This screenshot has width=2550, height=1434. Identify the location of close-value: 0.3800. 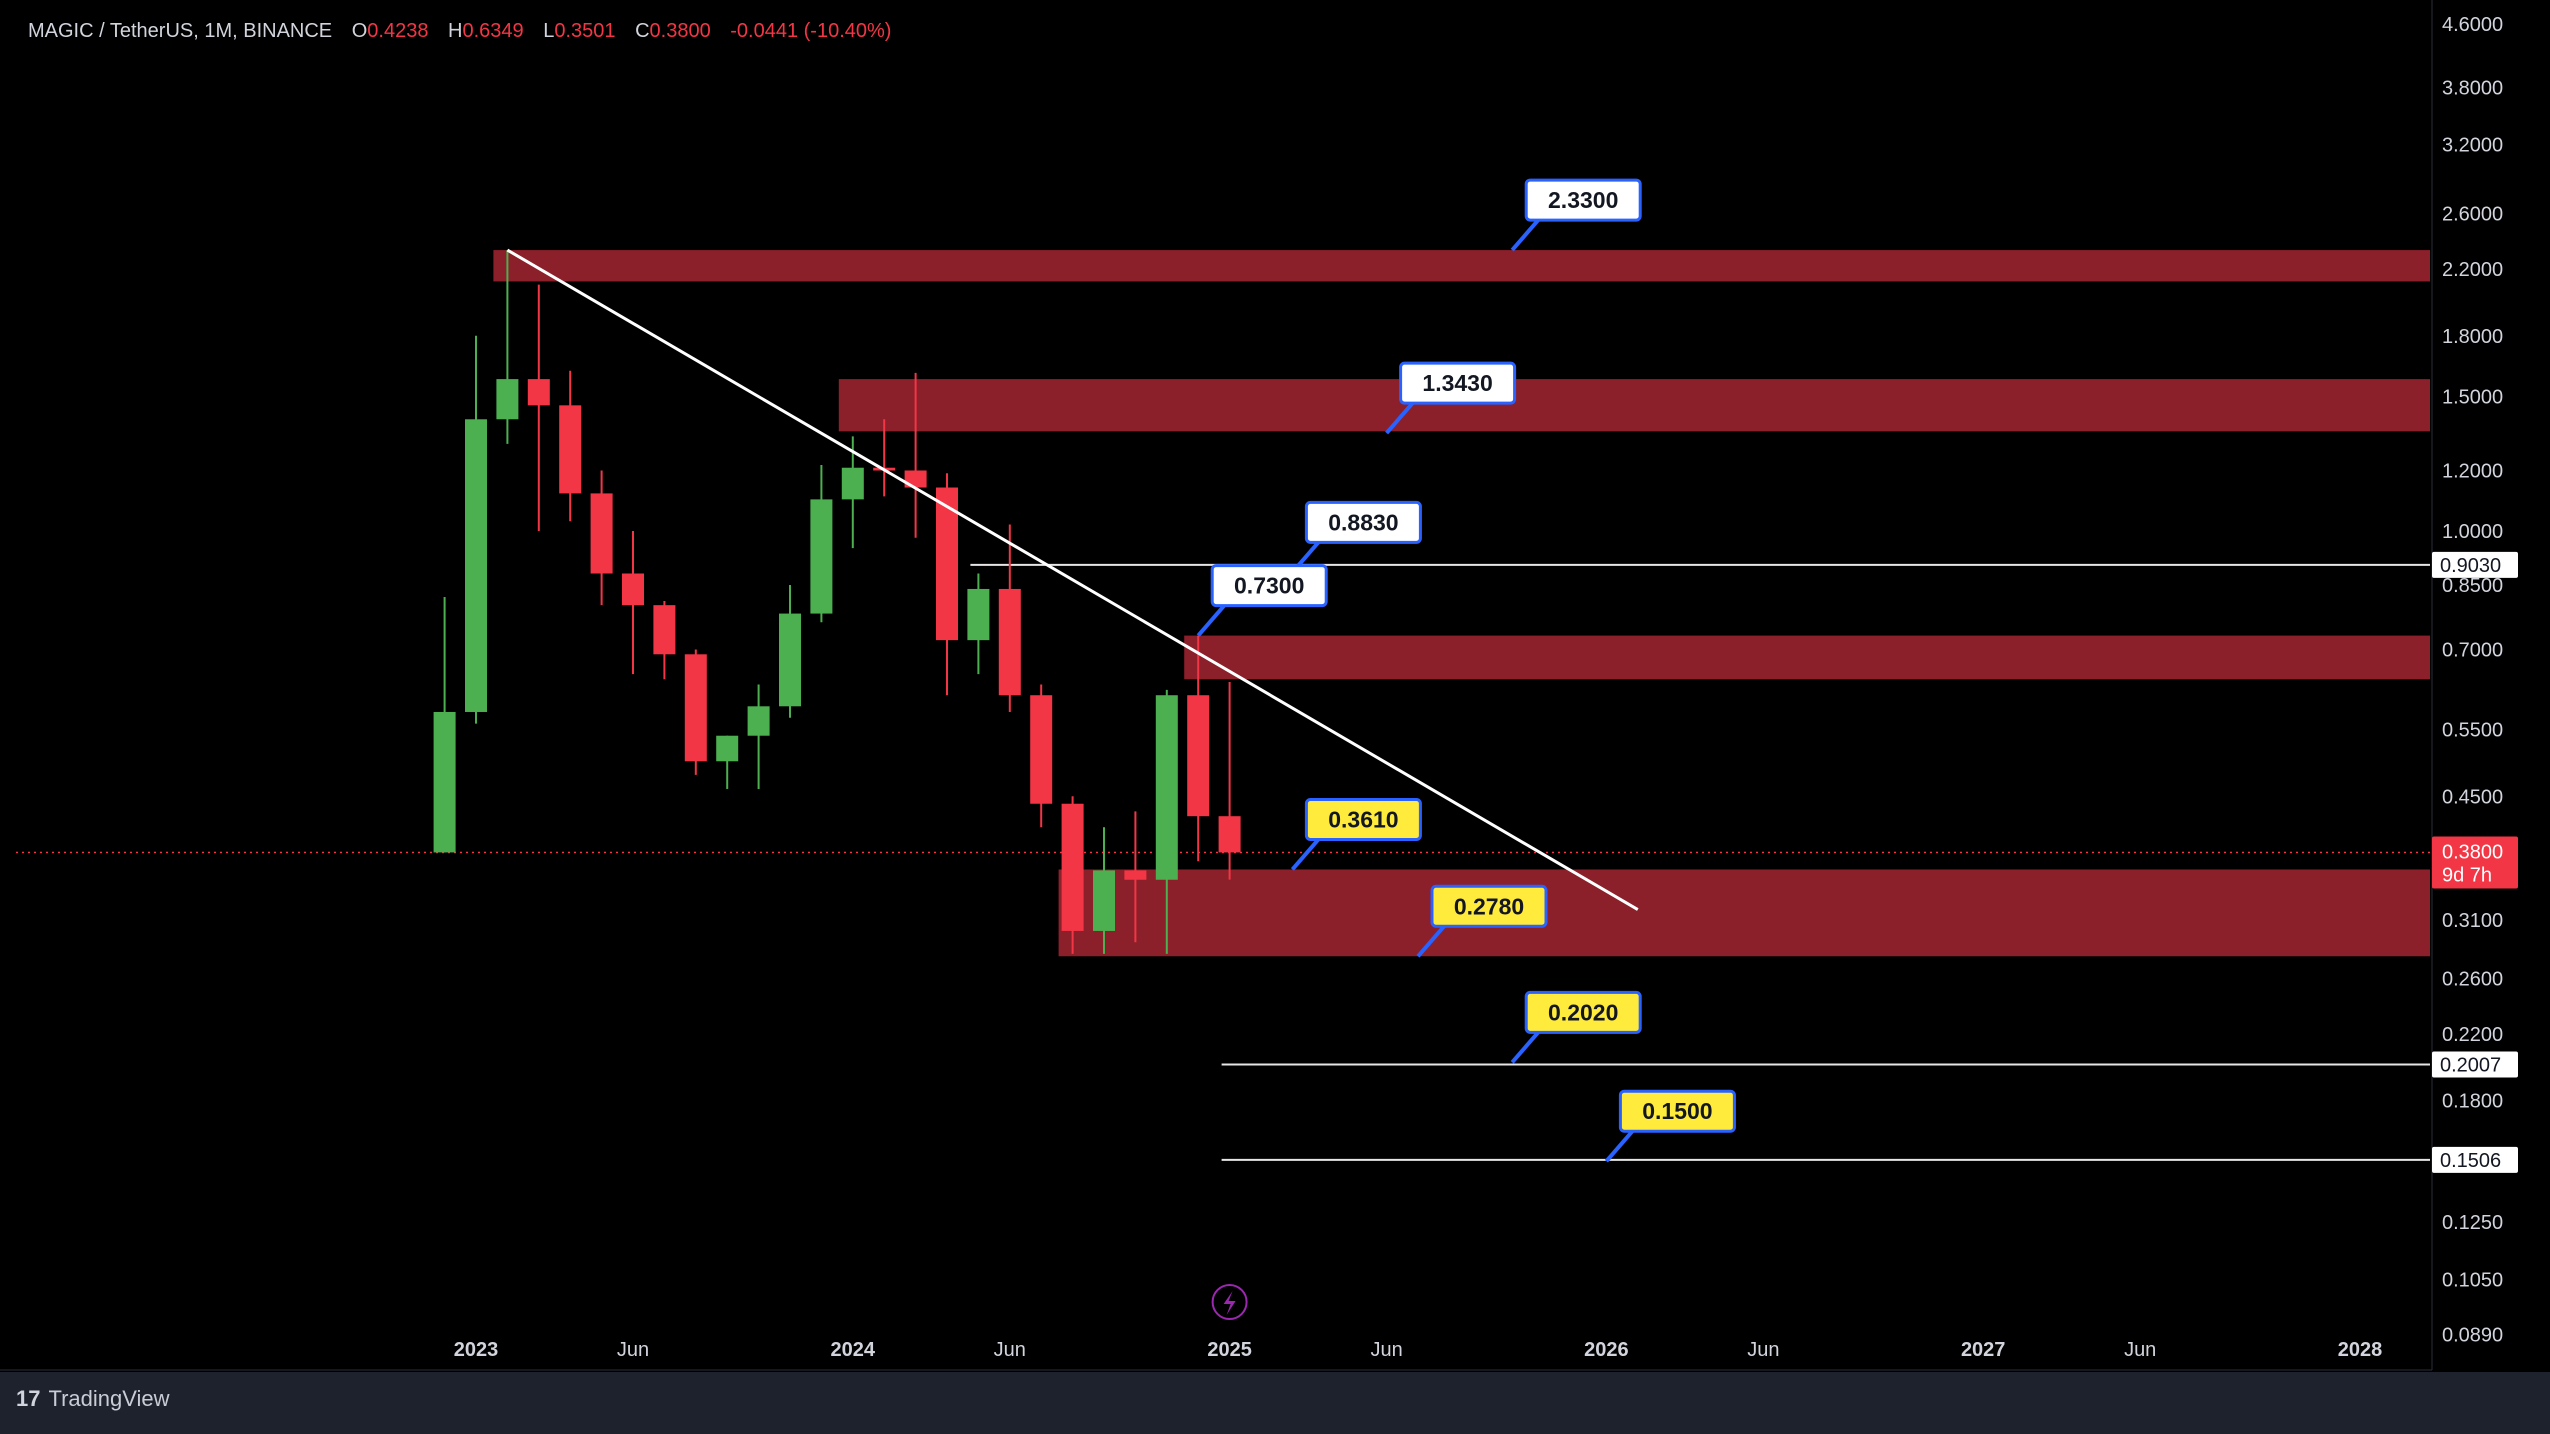
(680, 31).